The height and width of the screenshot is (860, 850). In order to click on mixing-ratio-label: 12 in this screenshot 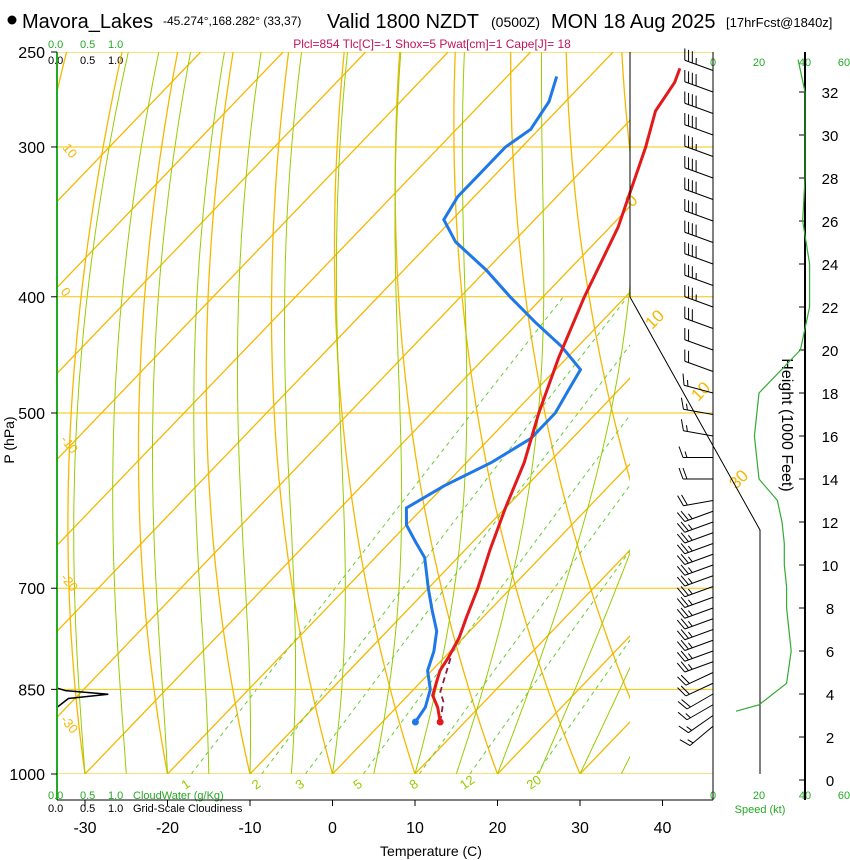, I will do `click(467, 782)`.